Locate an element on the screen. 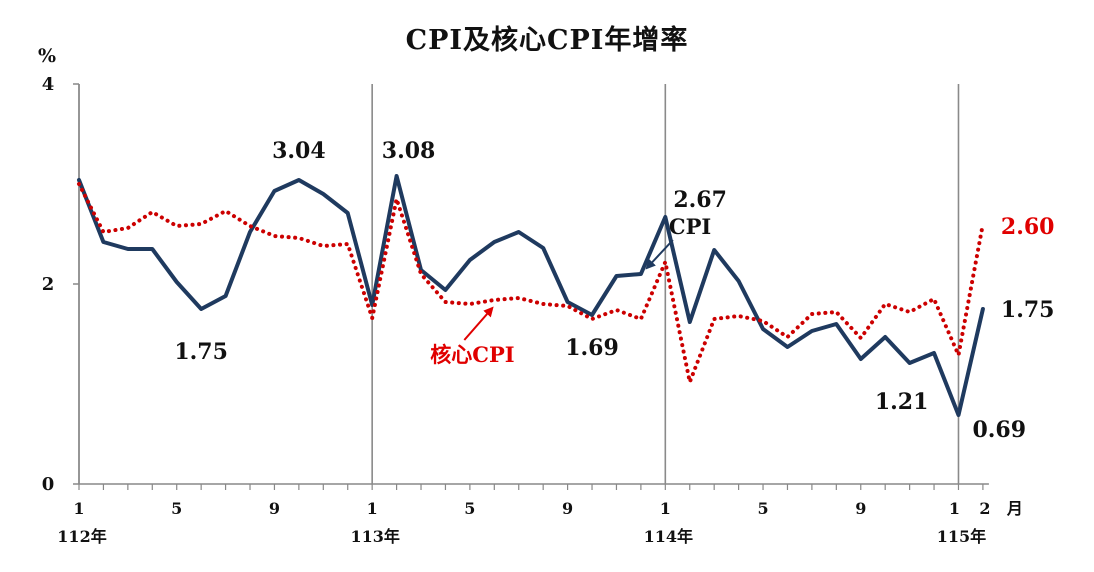 The width and height of the screenshot is (1094, 572). cpi-series-label: CPI is located at coordinates (690, 226).